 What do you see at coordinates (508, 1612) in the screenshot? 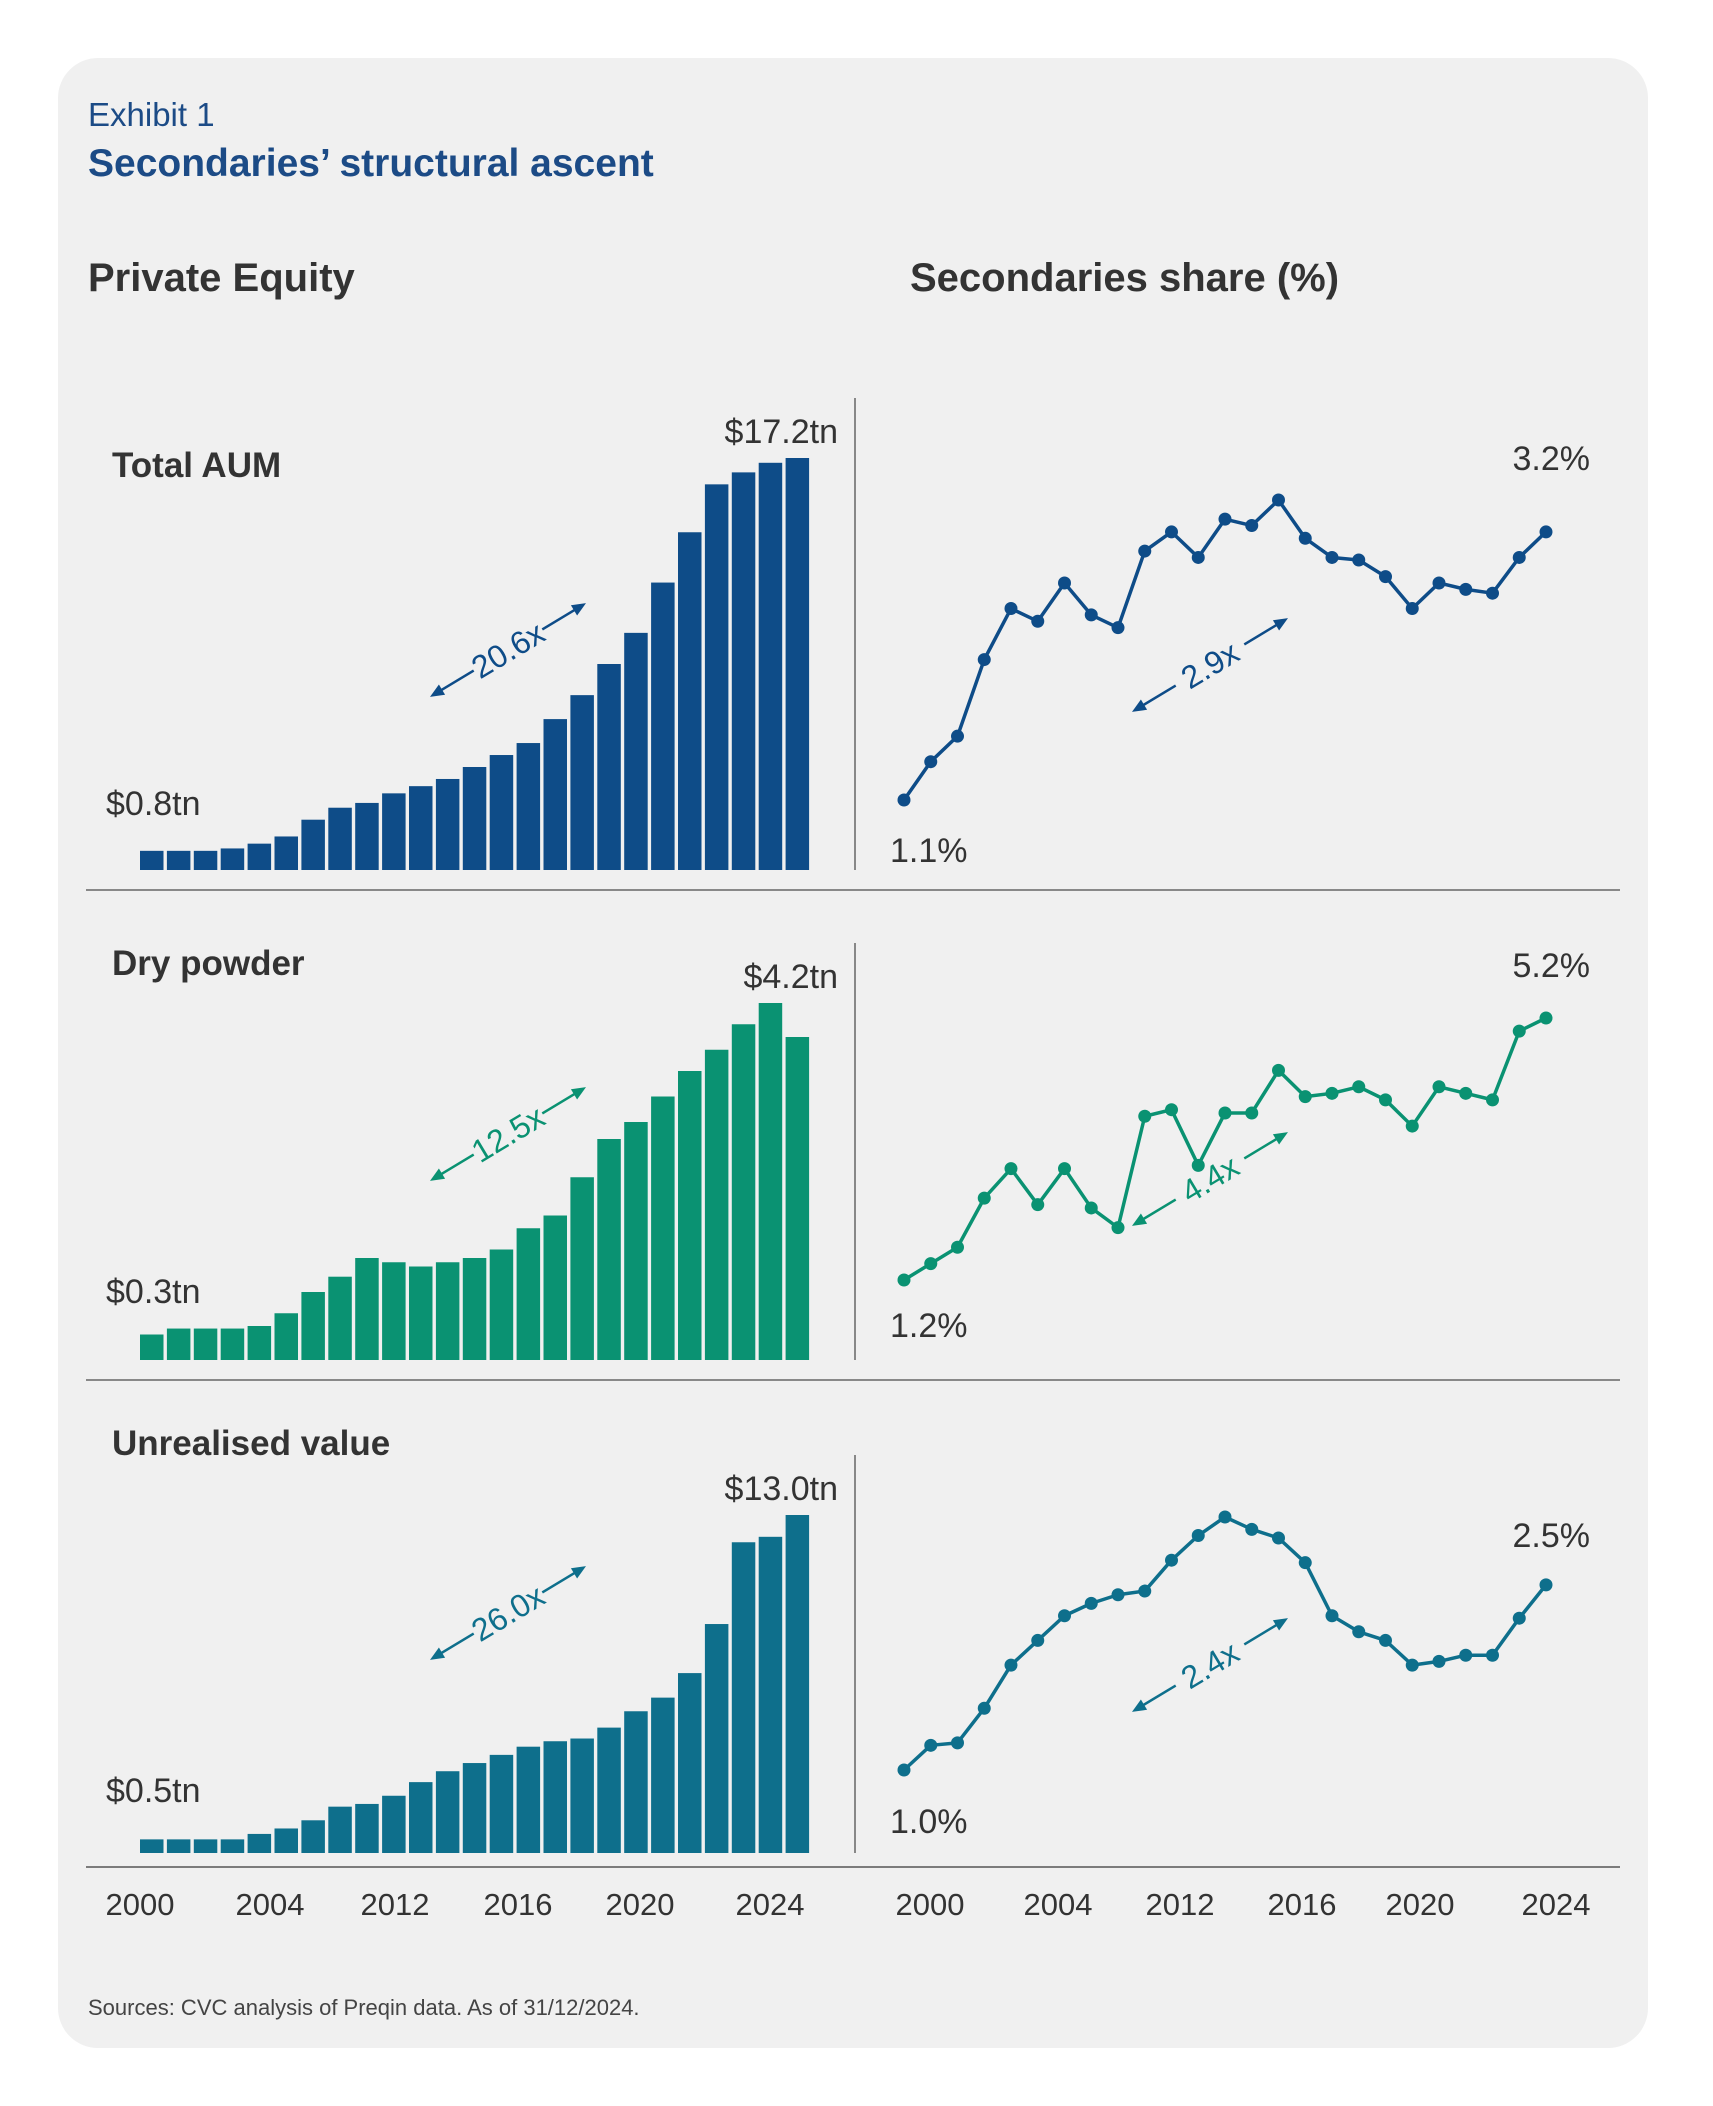
I see `multiplier-label: 26.0x` at bounding box center [508, 1612].